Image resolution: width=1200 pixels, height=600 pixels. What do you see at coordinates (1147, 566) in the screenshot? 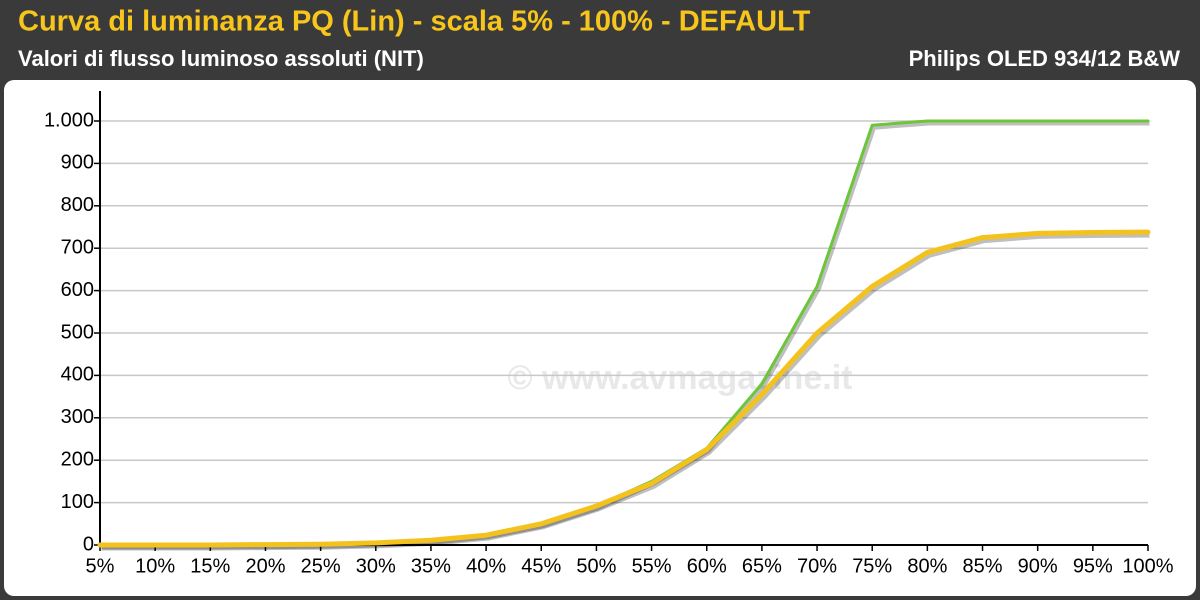
I see `x-tick-label: 100%` at bounding box center [1147, 566].